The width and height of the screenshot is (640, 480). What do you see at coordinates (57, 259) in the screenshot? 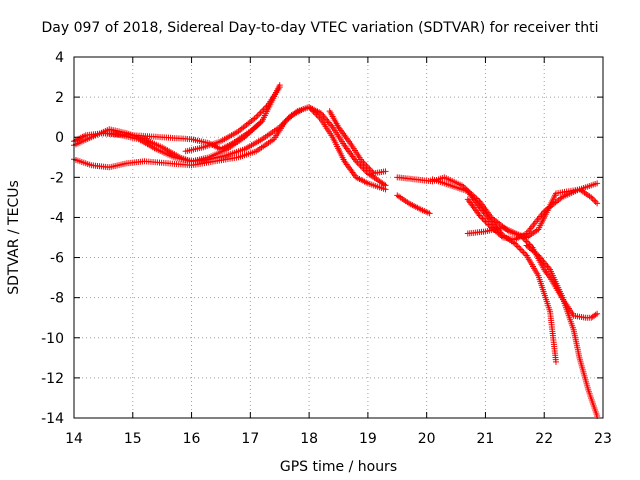
I see `y-tick-label: -6` at bounding box center [57, 259].